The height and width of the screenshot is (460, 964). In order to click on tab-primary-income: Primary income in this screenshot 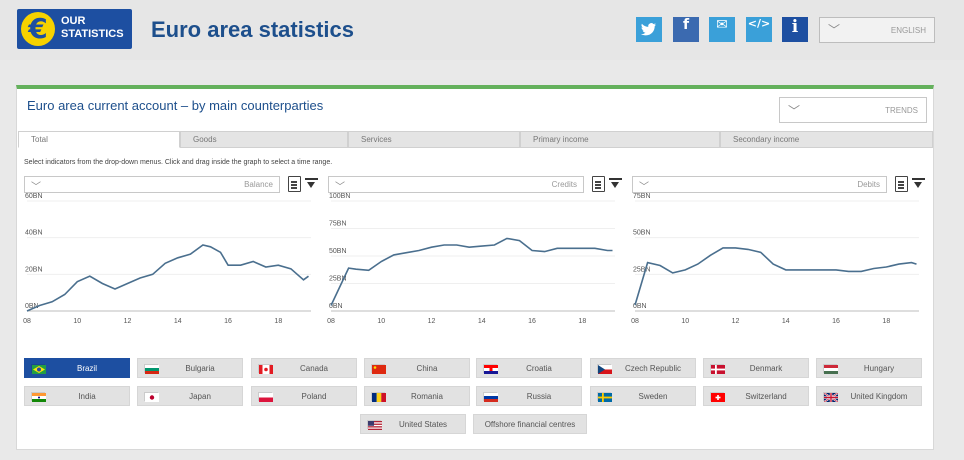, I will do `click(620, 139)`.